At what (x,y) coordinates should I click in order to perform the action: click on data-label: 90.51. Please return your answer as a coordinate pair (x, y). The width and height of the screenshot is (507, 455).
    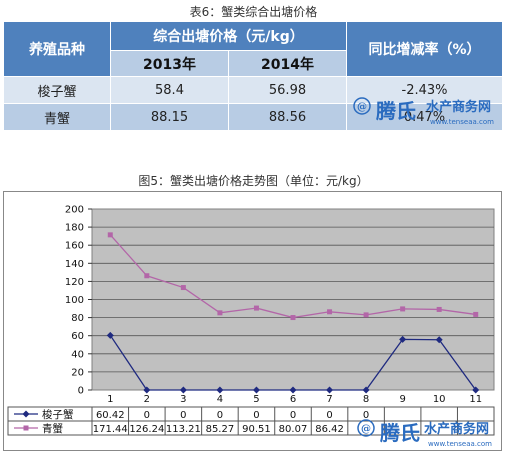
    Looking at the image, I should click on (256, 429).